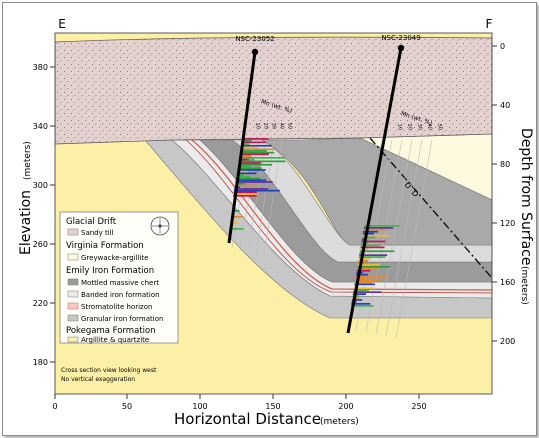 This screenshot has width=539, height=438. Describe the element at coordinates (73, 318) in the screenshot. I see `legend-swatch-granular-iron` at that location.